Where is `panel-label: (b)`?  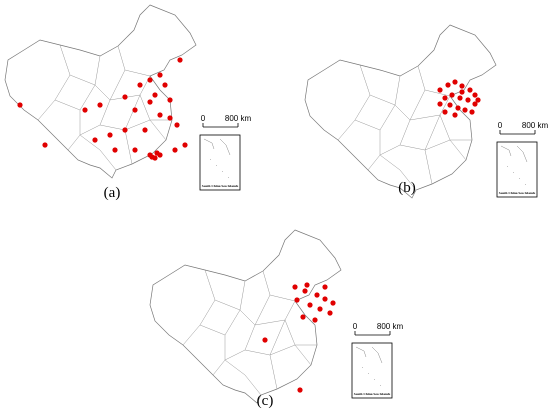 panel-label: (b) is located at coordinates (407, 188).